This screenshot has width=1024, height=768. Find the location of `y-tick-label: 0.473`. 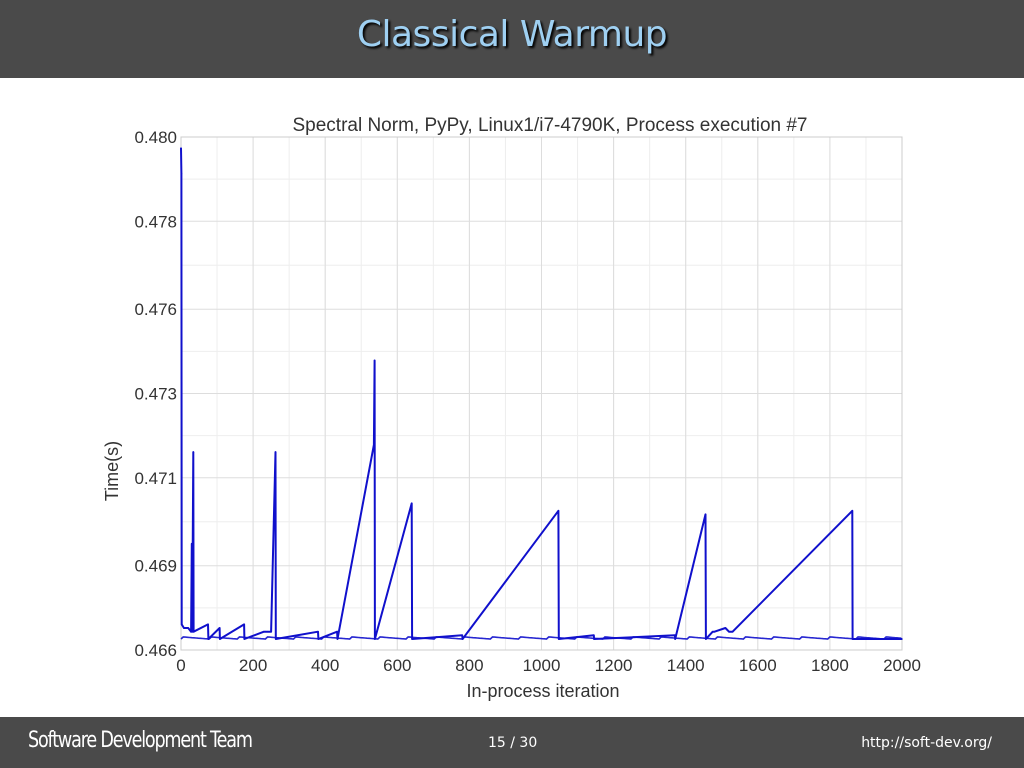

y-tick-label: 0.473 is located at coordinates (155, 394).